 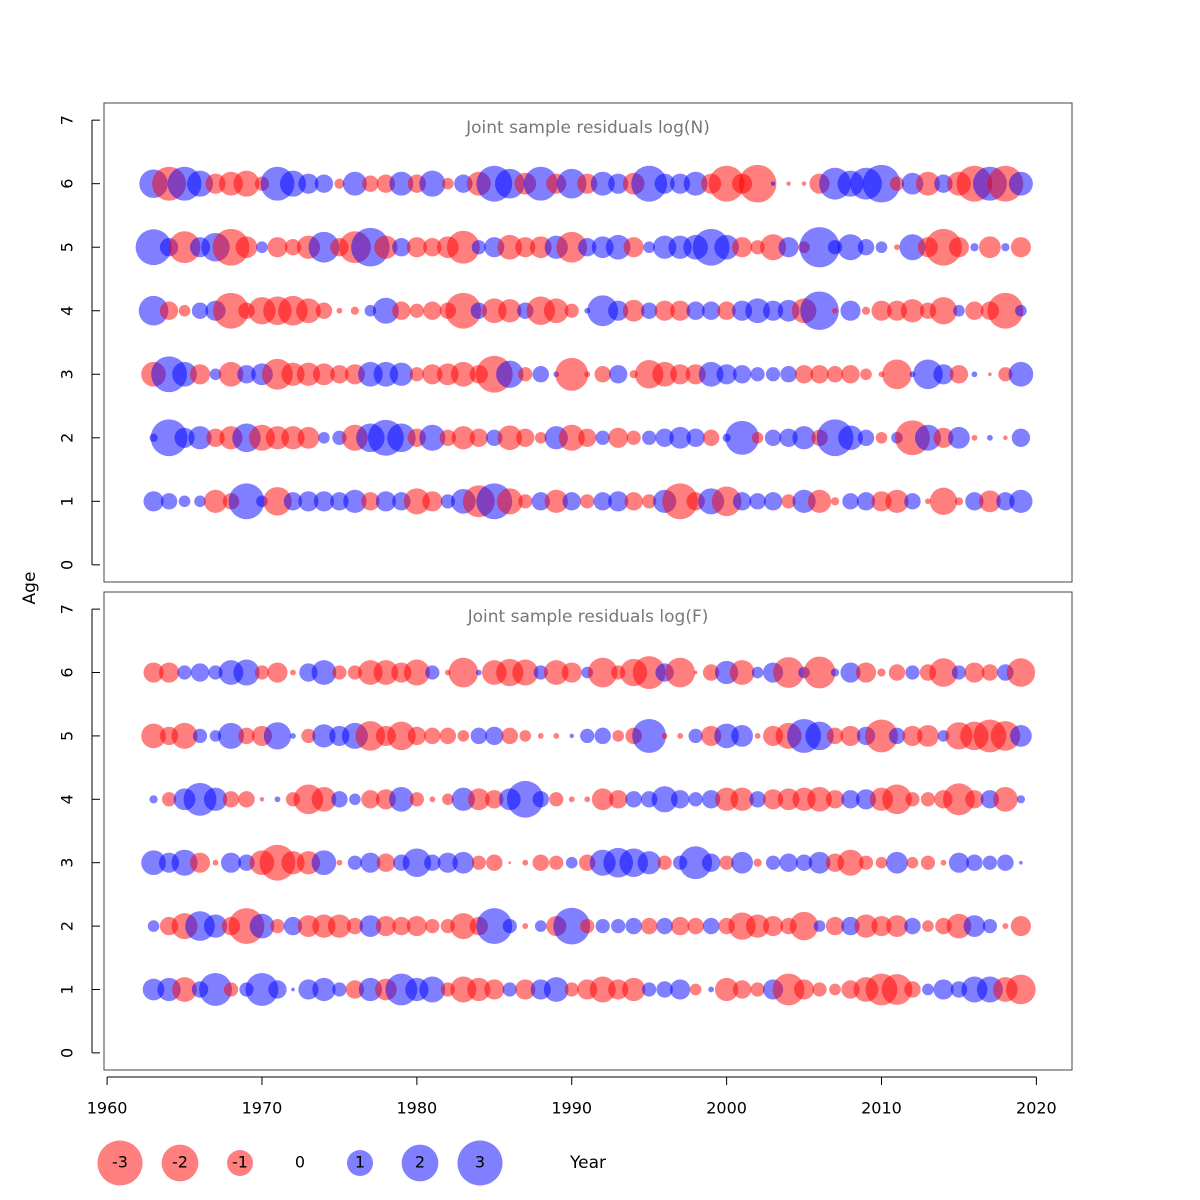 I want to click on x-tick-label: 2010, so click(x=881, y=1108).